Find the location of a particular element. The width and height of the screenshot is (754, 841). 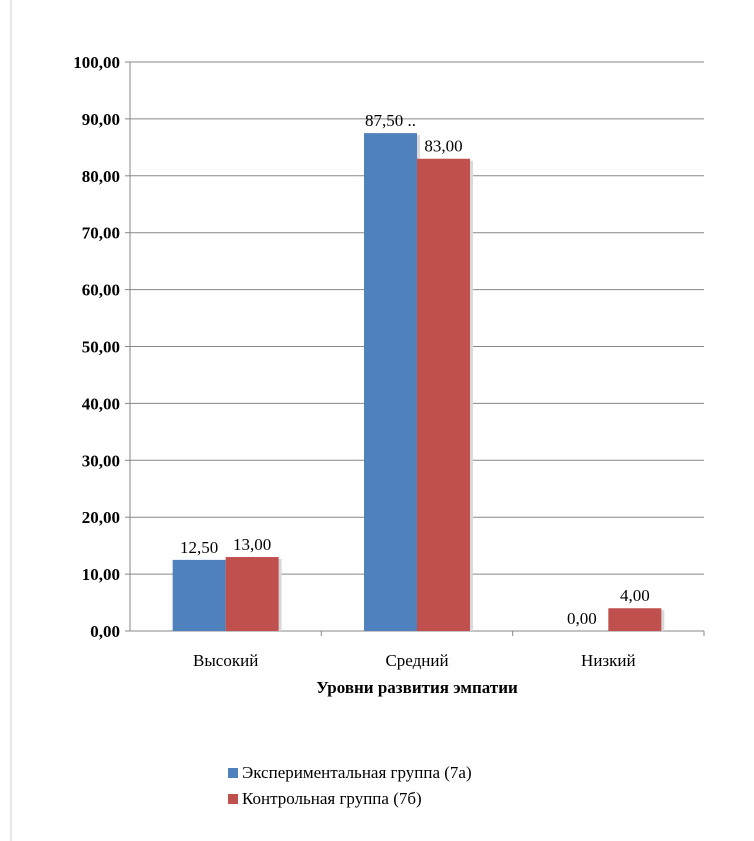

legend-item: Экспериментальная группа (7а) is located at coordinates (350, 773).